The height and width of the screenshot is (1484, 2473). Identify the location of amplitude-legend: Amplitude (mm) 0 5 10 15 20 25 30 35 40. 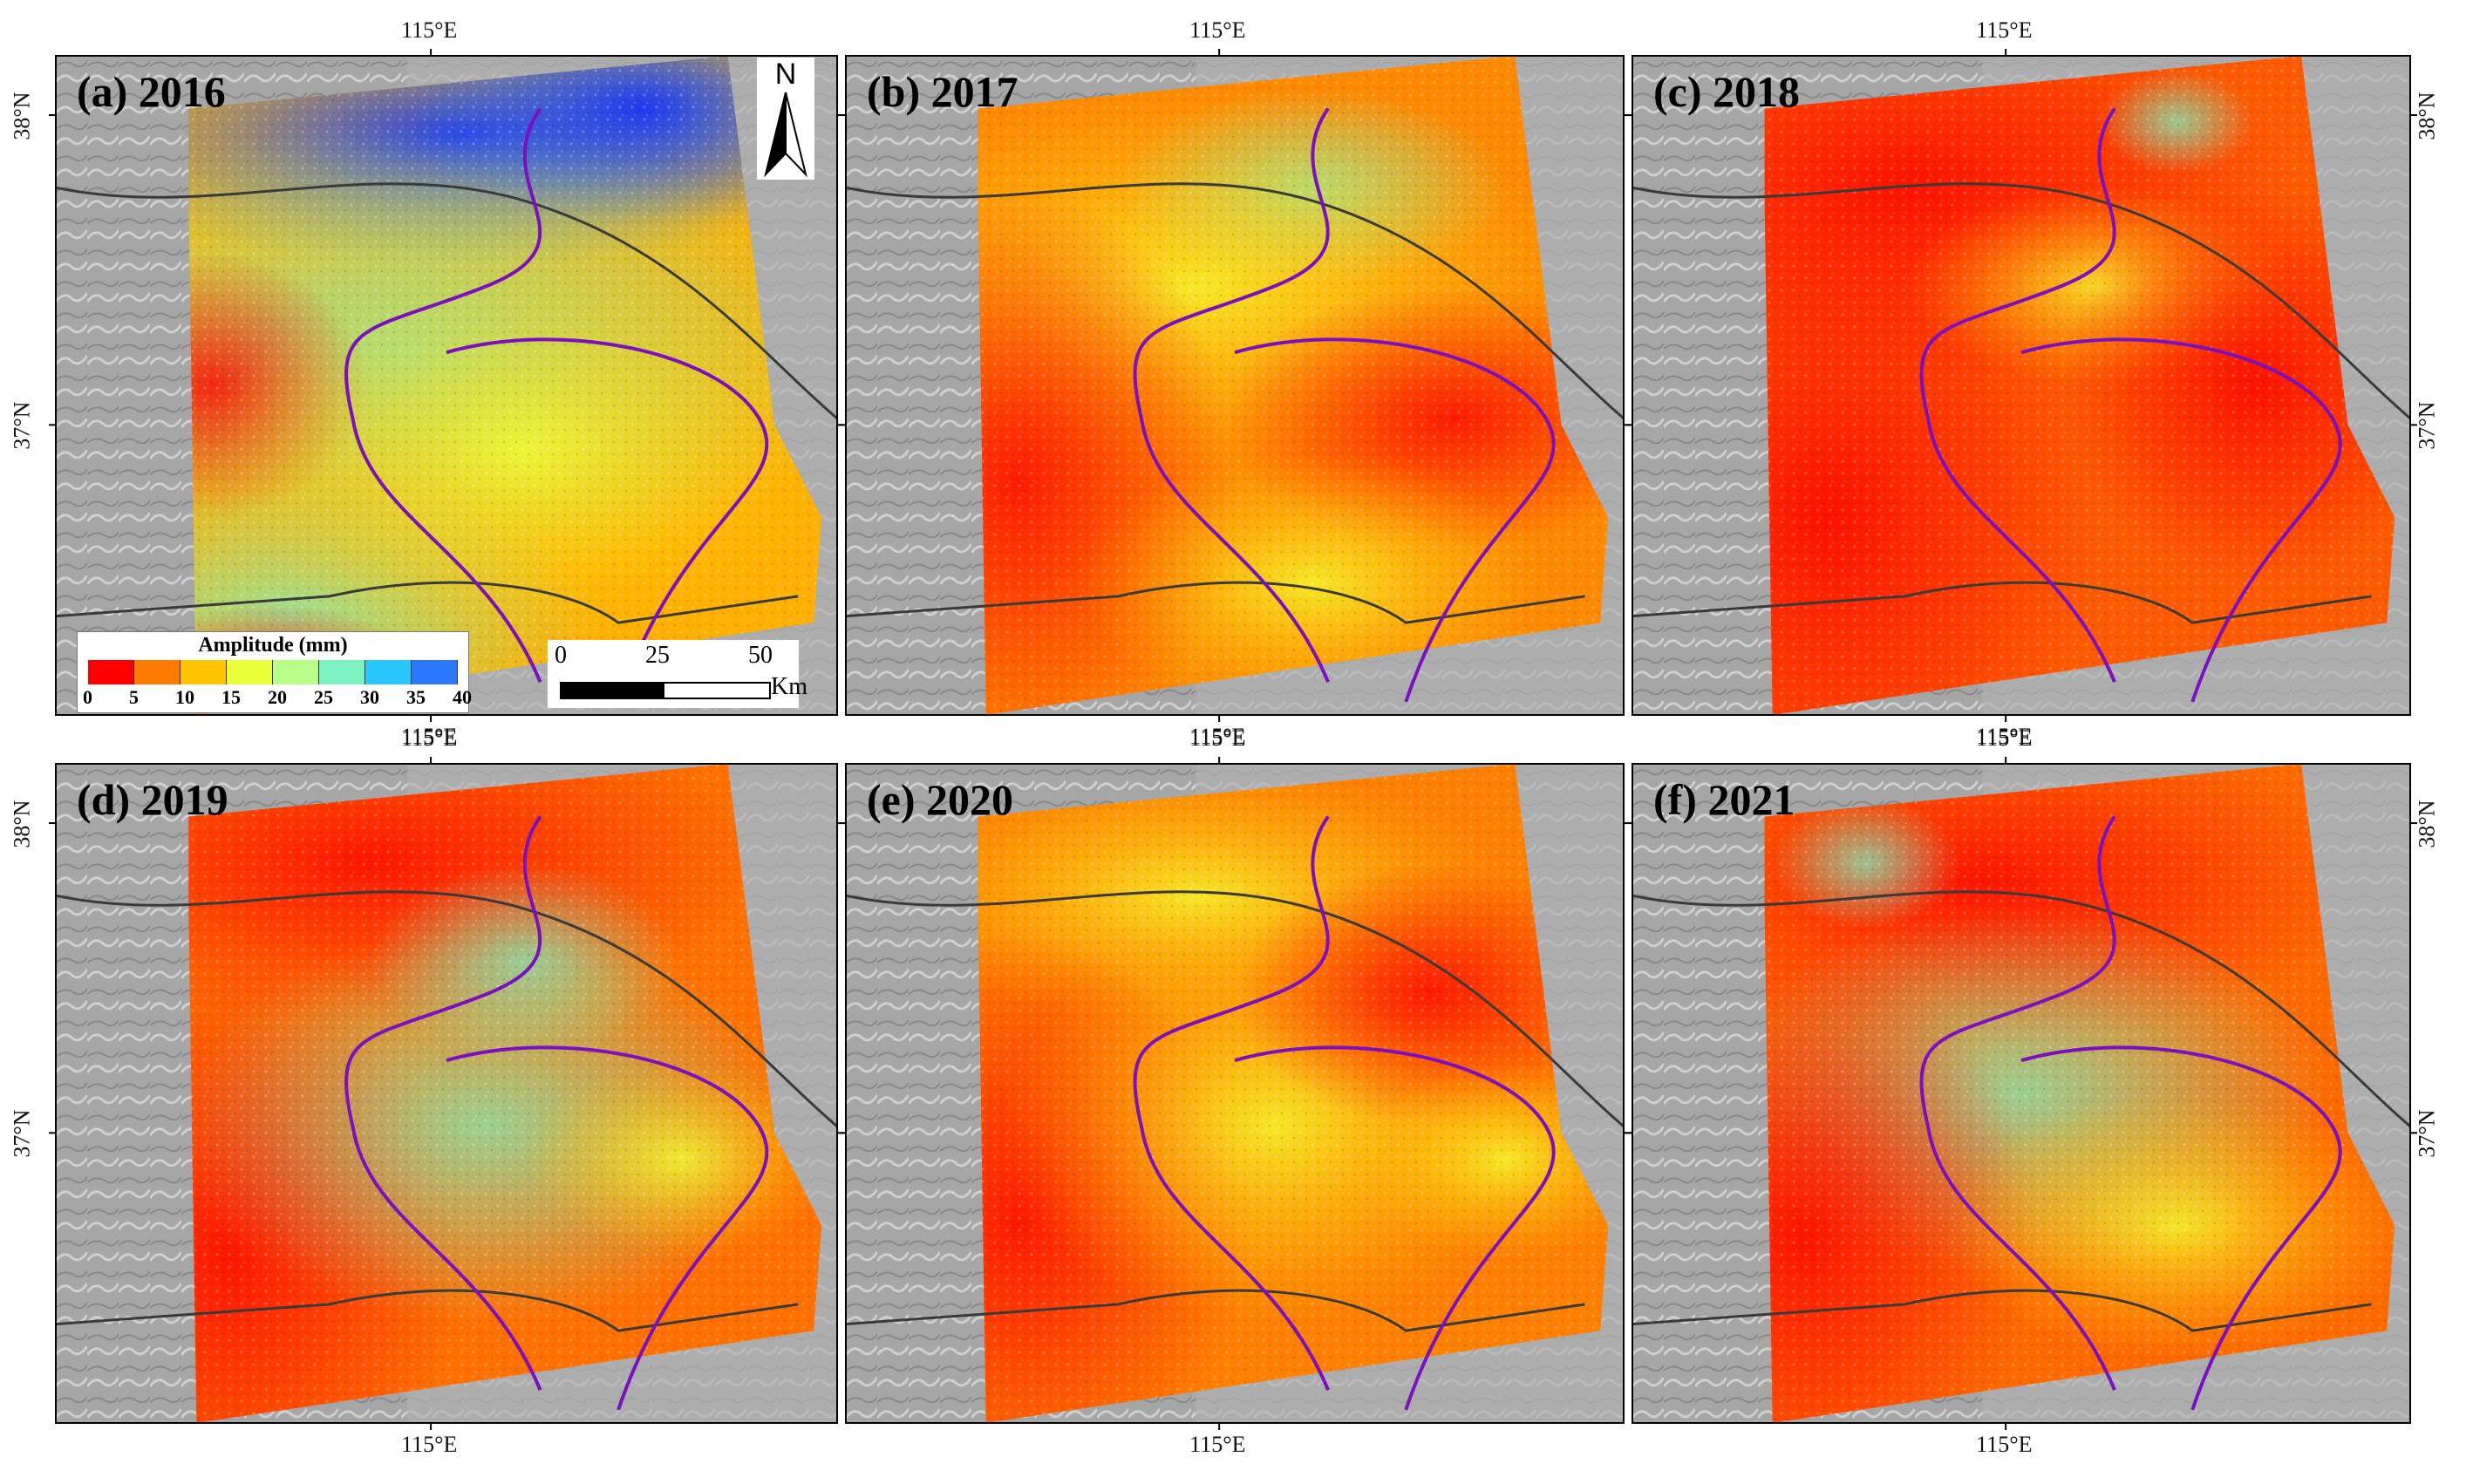
(274, 672).